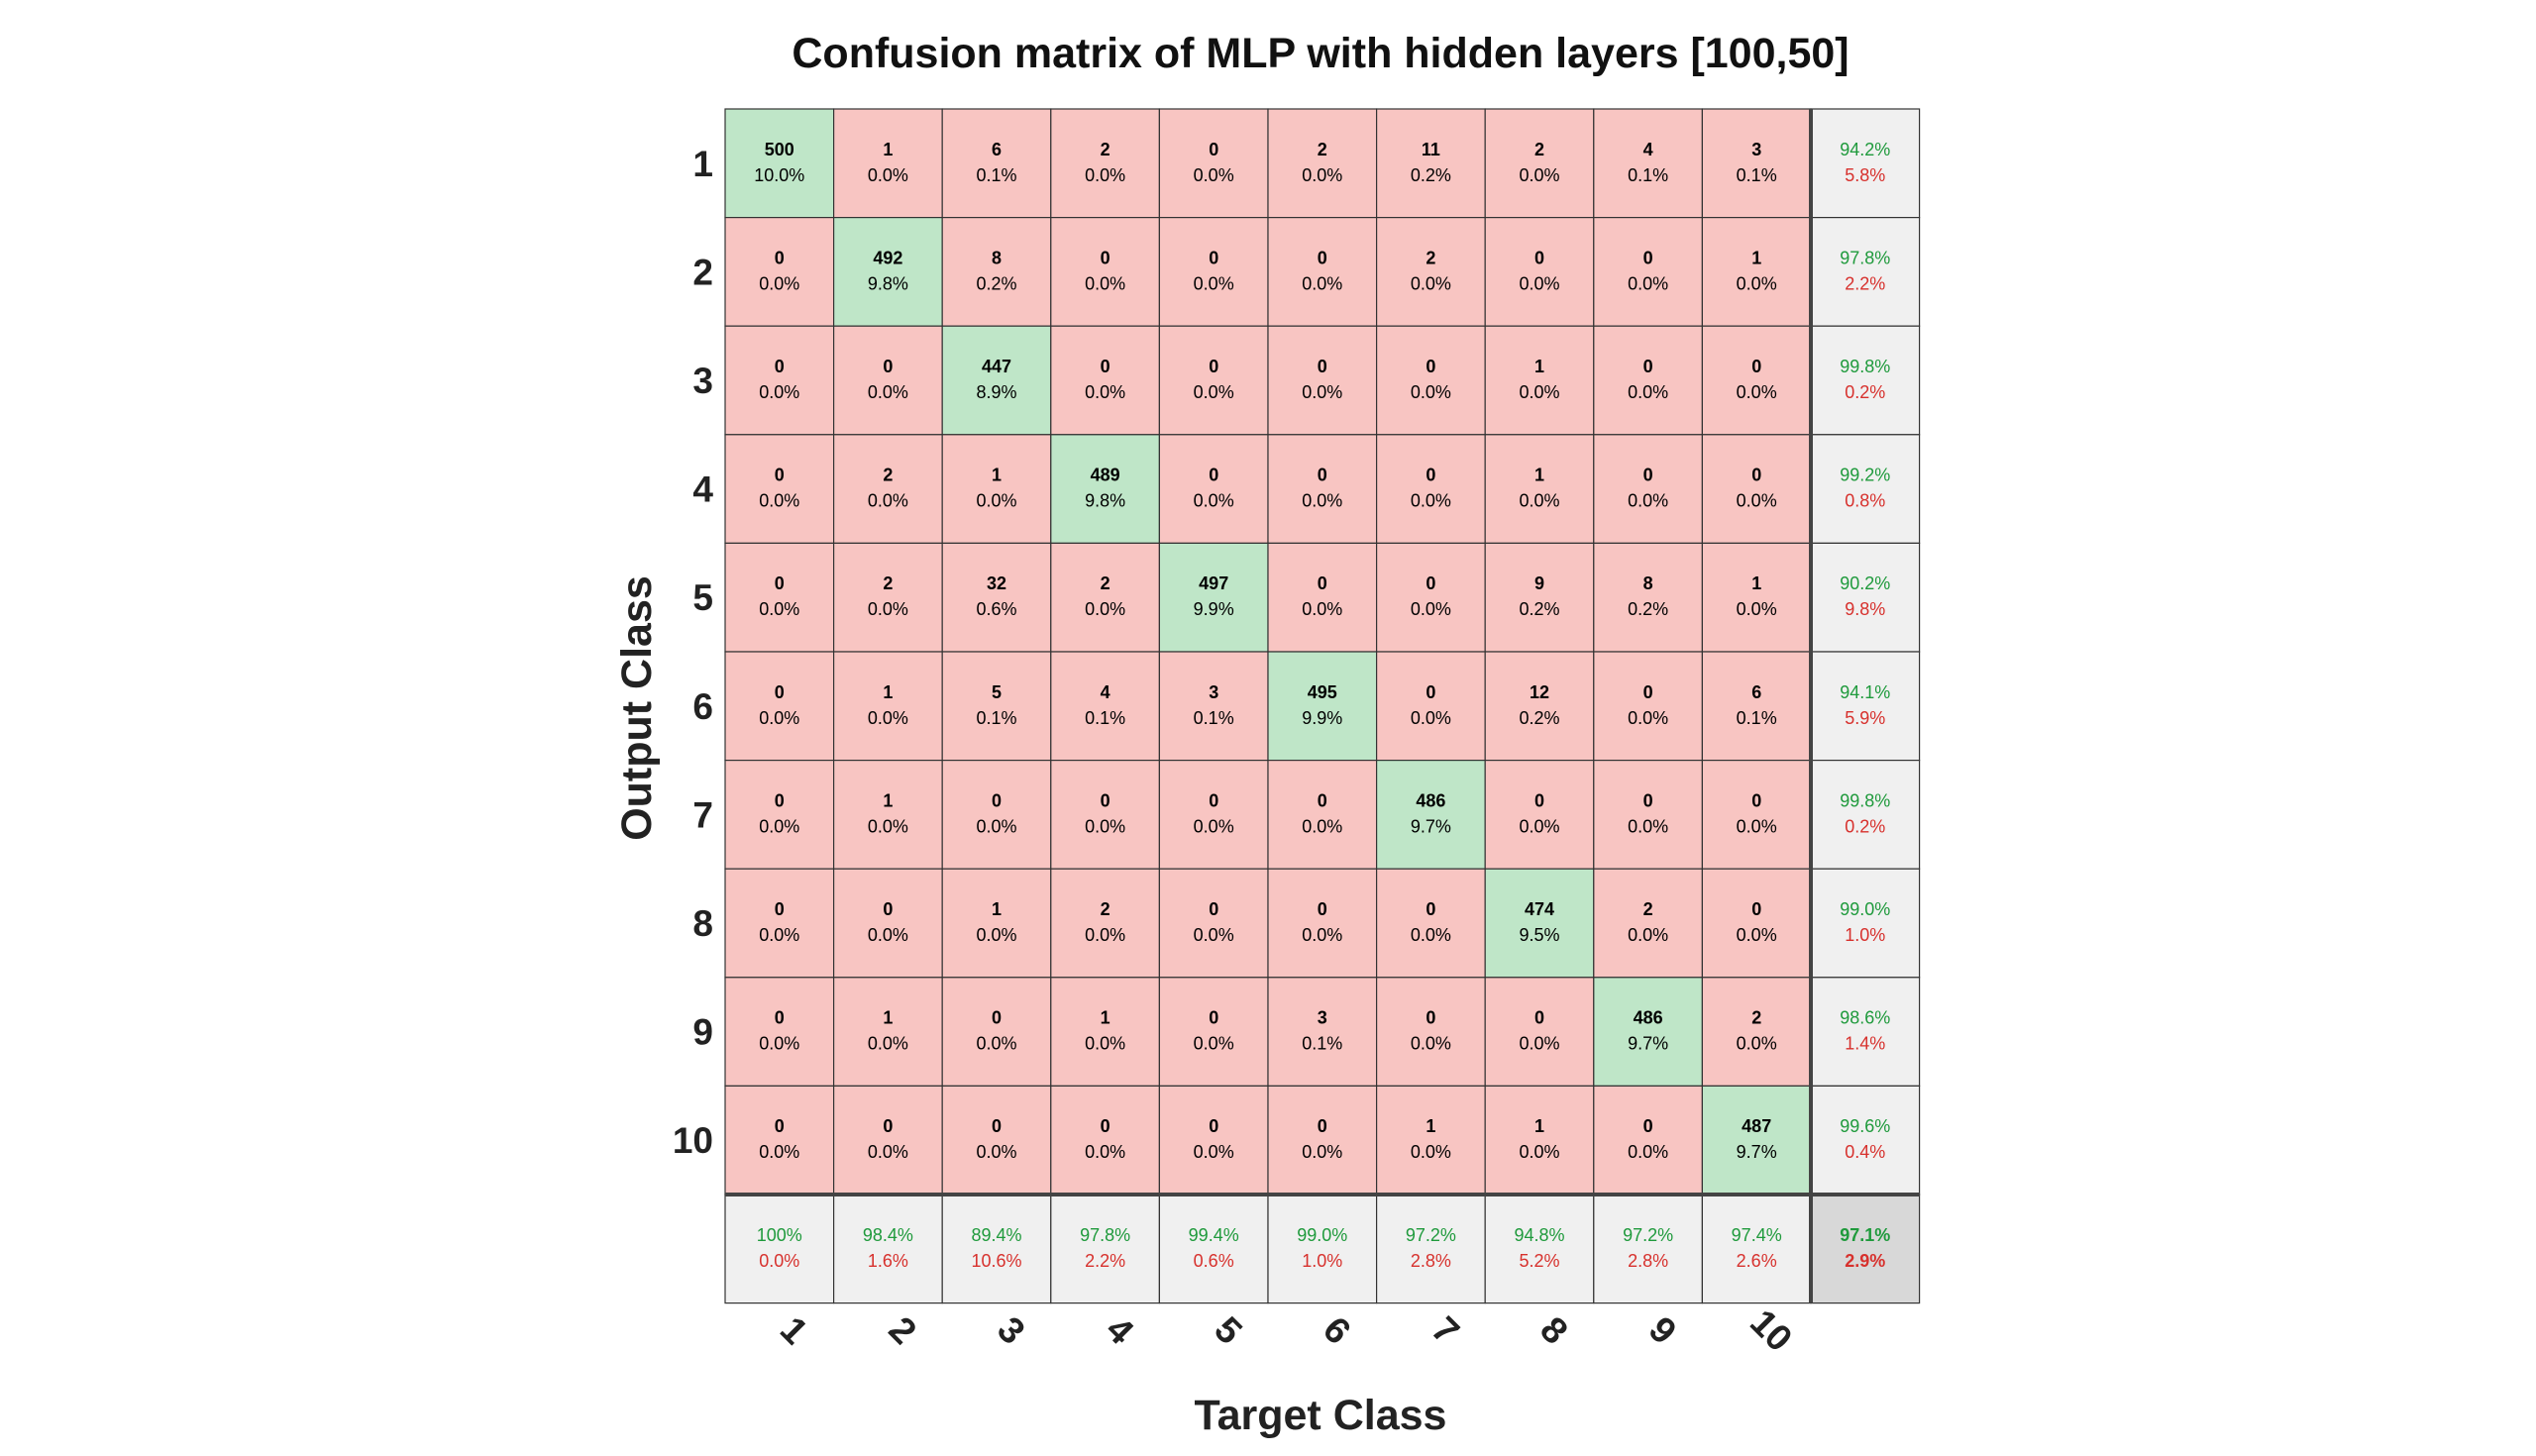  I want to click on x-tick-label: 3, so click(1011, 1330).